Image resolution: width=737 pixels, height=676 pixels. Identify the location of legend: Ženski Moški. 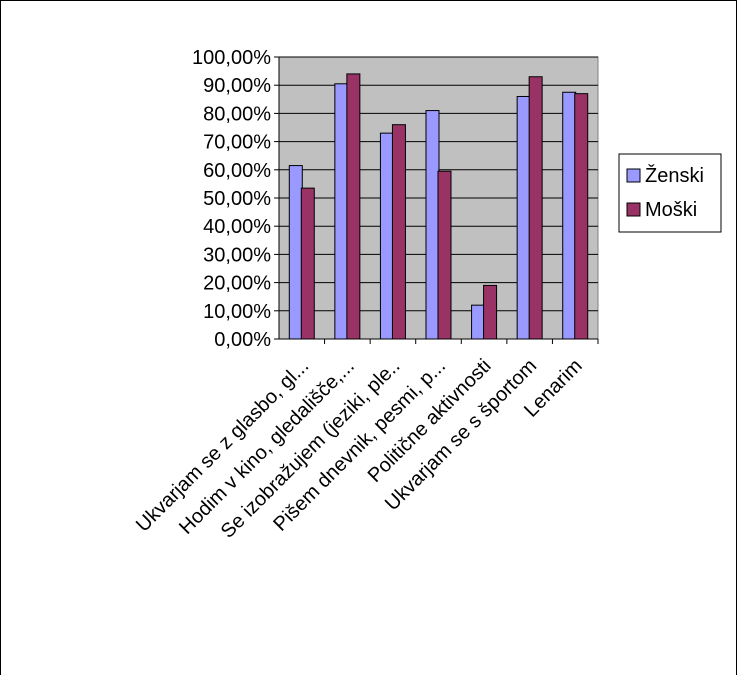
(670, 193).